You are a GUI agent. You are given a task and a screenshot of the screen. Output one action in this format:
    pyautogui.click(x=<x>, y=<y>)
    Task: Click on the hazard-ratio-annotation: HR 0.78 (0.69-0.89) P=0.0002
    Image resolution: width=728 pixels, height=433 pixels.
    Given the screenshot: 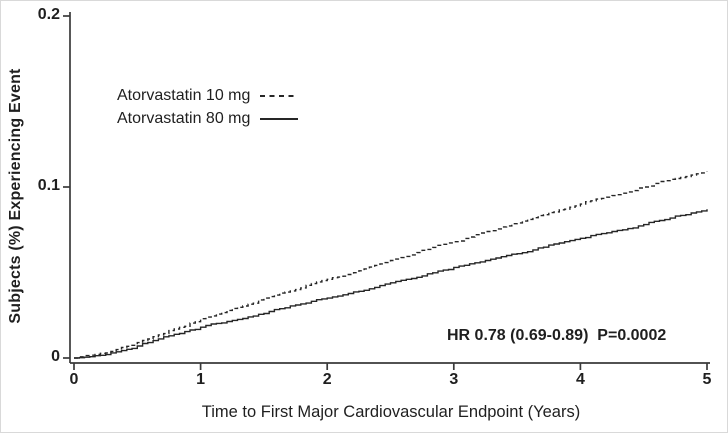 What is the action you would take?
    pyautogui.click(x=557, y=335)
    